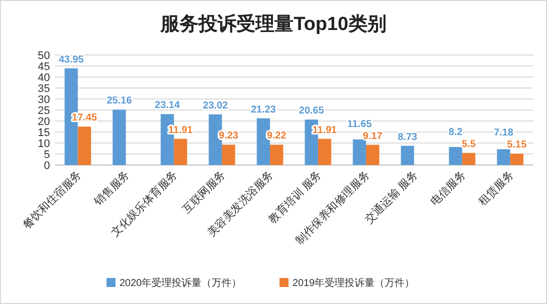  What do you see at coordinates (448, 188) in the screenshot?
I see `x-tick-label: 电信服务` at bounding box center [448, 188].